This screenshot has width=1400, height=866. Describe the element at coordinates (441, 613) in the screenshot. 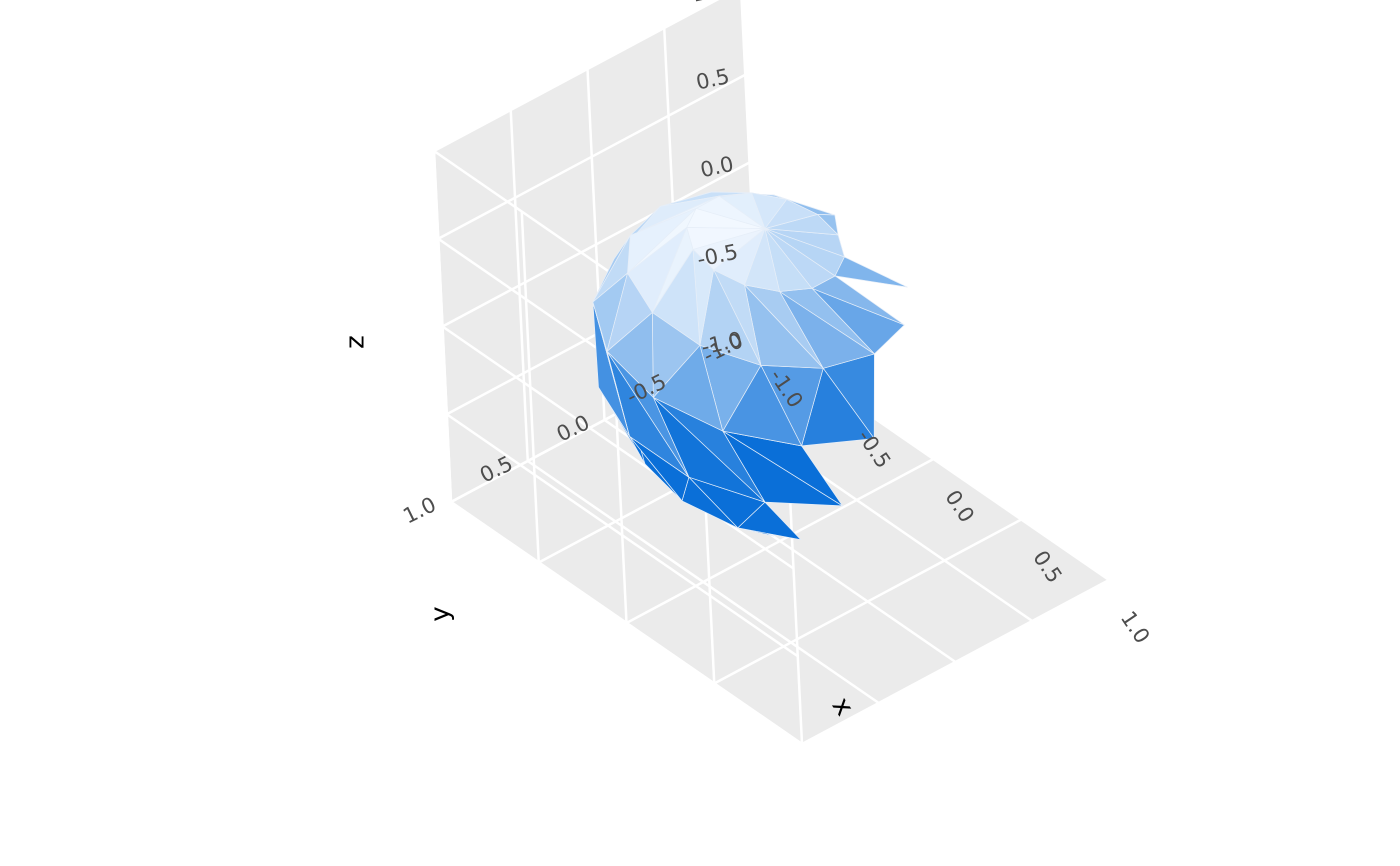

I see `y-axis-title: y` at that location.